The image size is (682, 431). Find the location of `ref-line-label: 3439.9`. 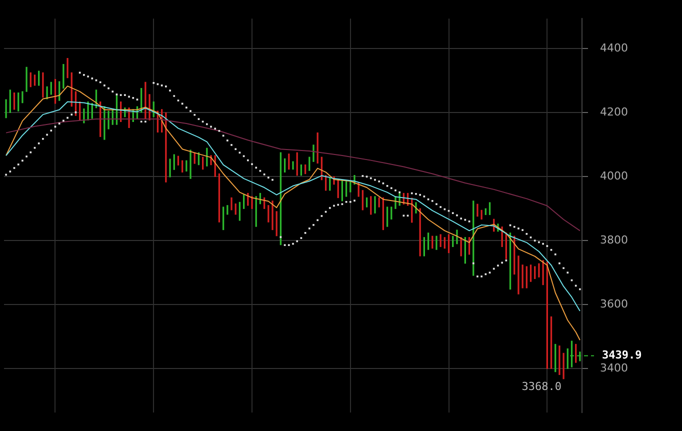

ref-line-label: 3439.9 is located at coordinates (622, 355).